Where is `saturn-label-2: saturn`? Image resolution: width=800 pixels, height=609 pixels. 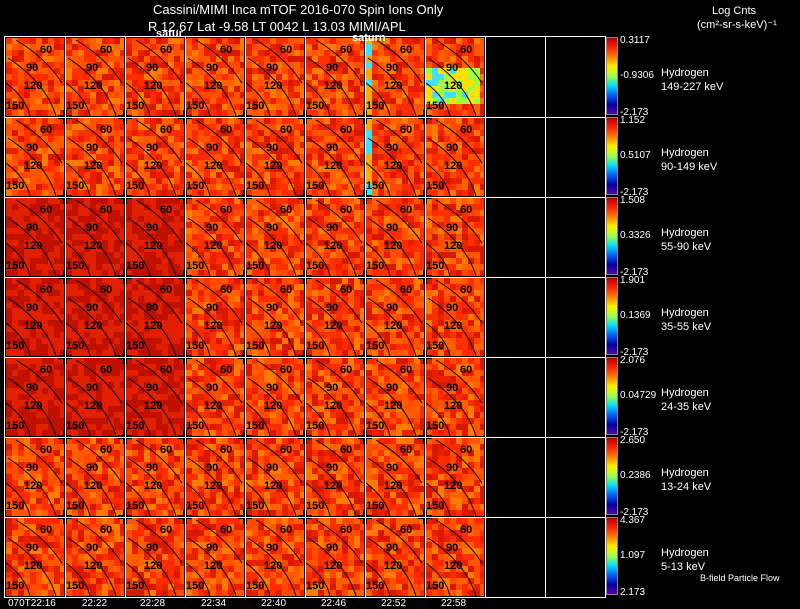
saturn-label-2: saturn is located at coordinates (369, 38).